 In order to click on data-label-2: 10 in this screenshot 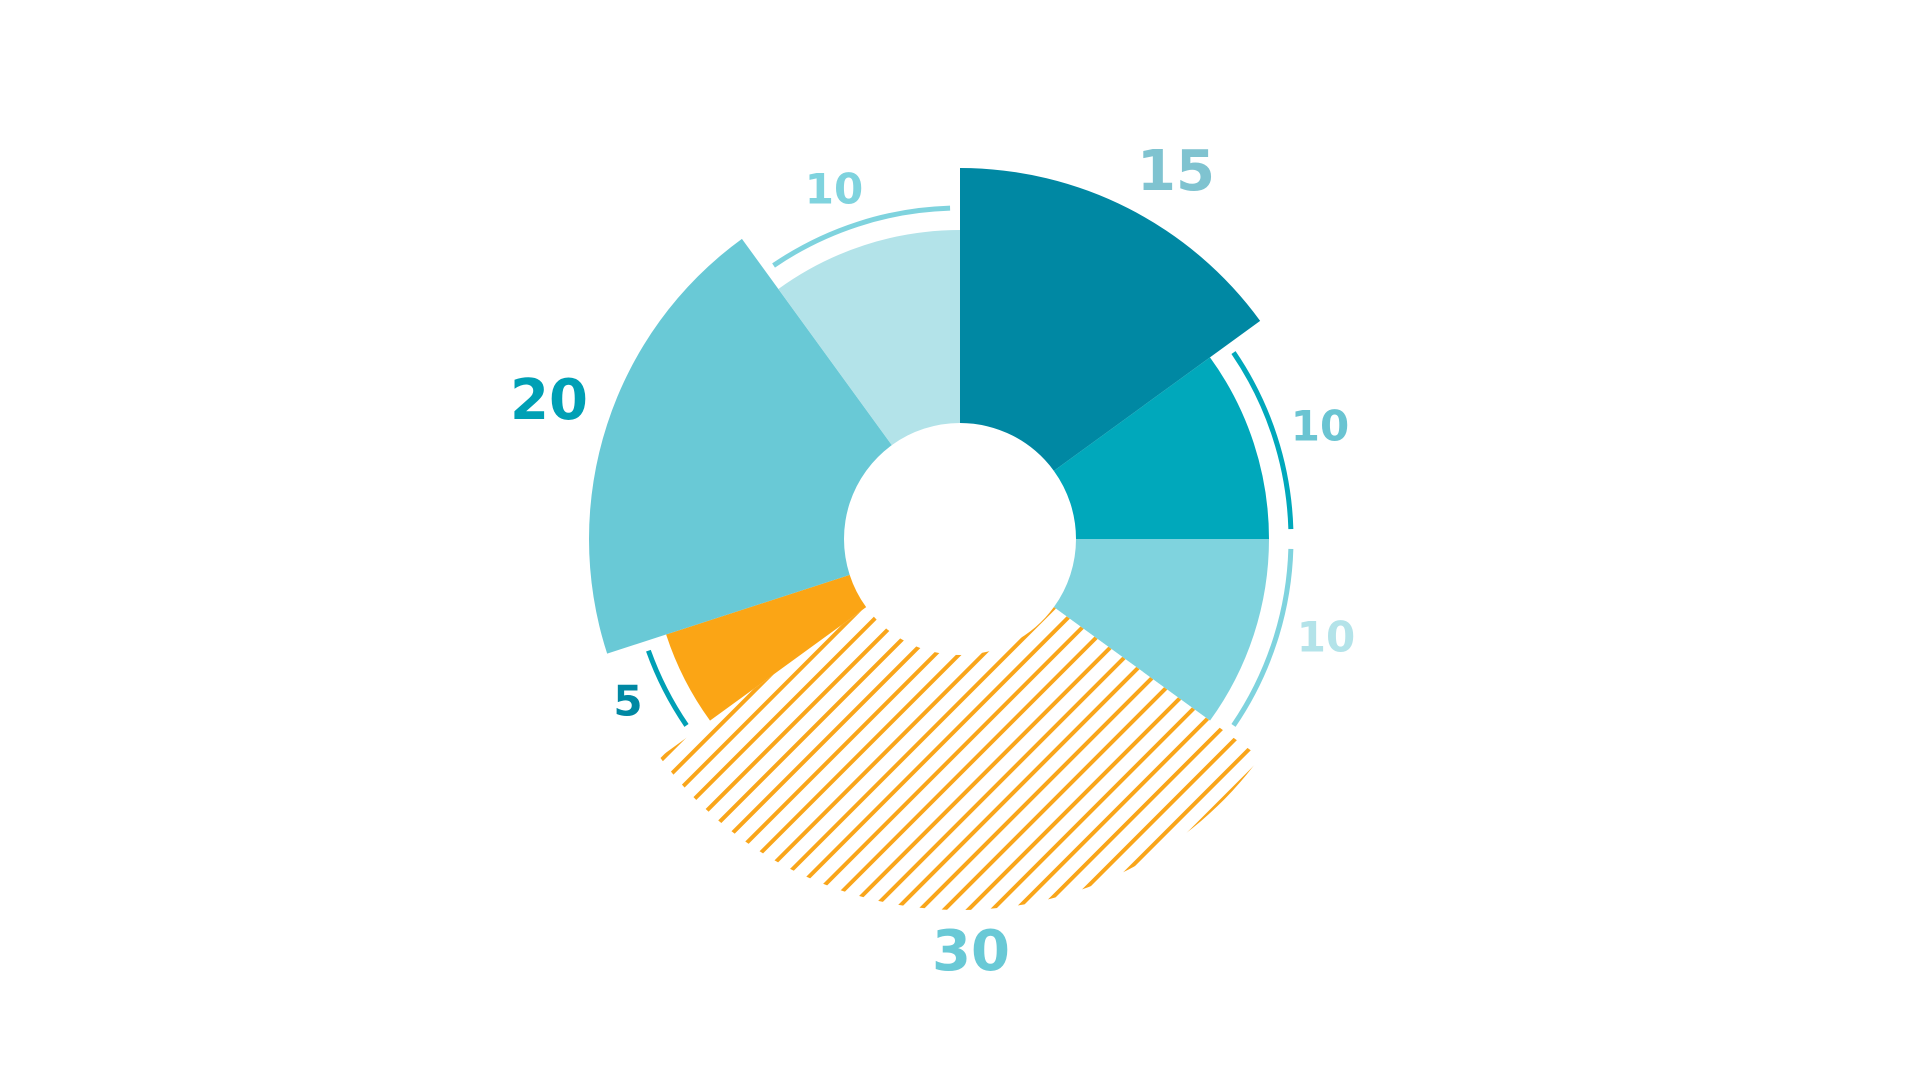, I will do `click(1326, 637)`.